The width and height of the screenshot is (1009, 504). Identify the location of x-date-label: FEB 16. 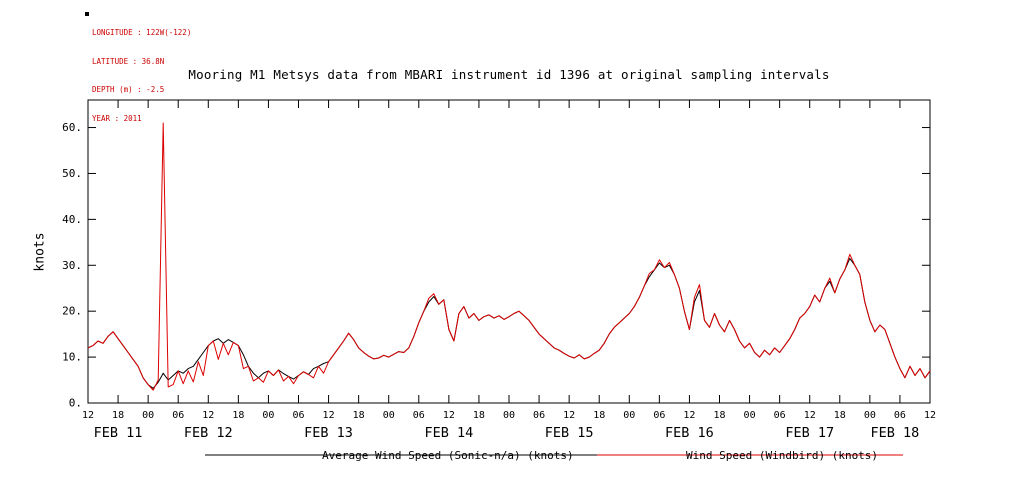
(689, 433).